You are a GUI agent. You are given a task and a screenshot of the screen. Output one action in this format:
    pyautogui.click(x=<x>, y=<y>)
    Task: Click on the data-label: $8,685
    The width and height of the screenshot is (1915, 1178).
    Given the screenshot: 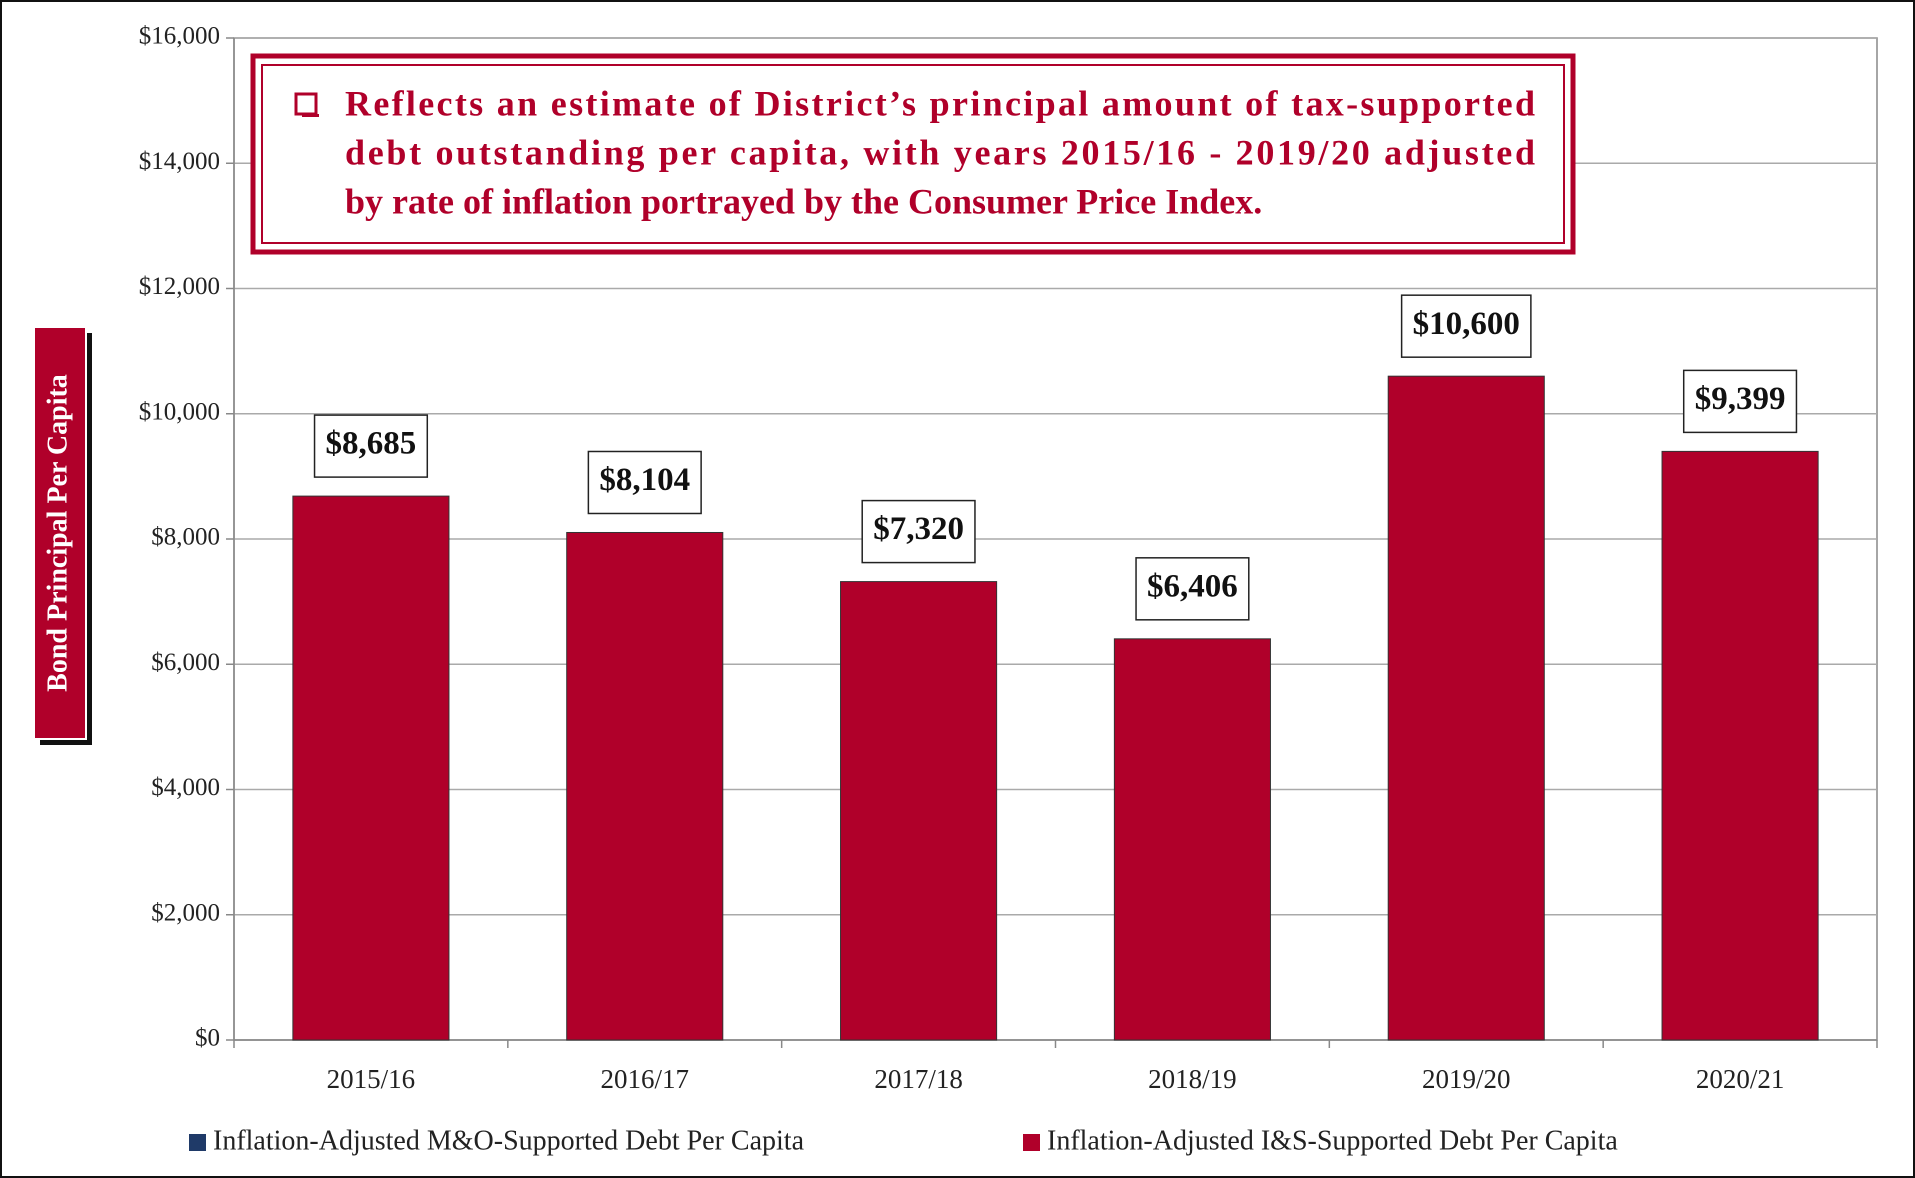 What is the action you would take?
    pyautogui.click(x=371, y=444)
    